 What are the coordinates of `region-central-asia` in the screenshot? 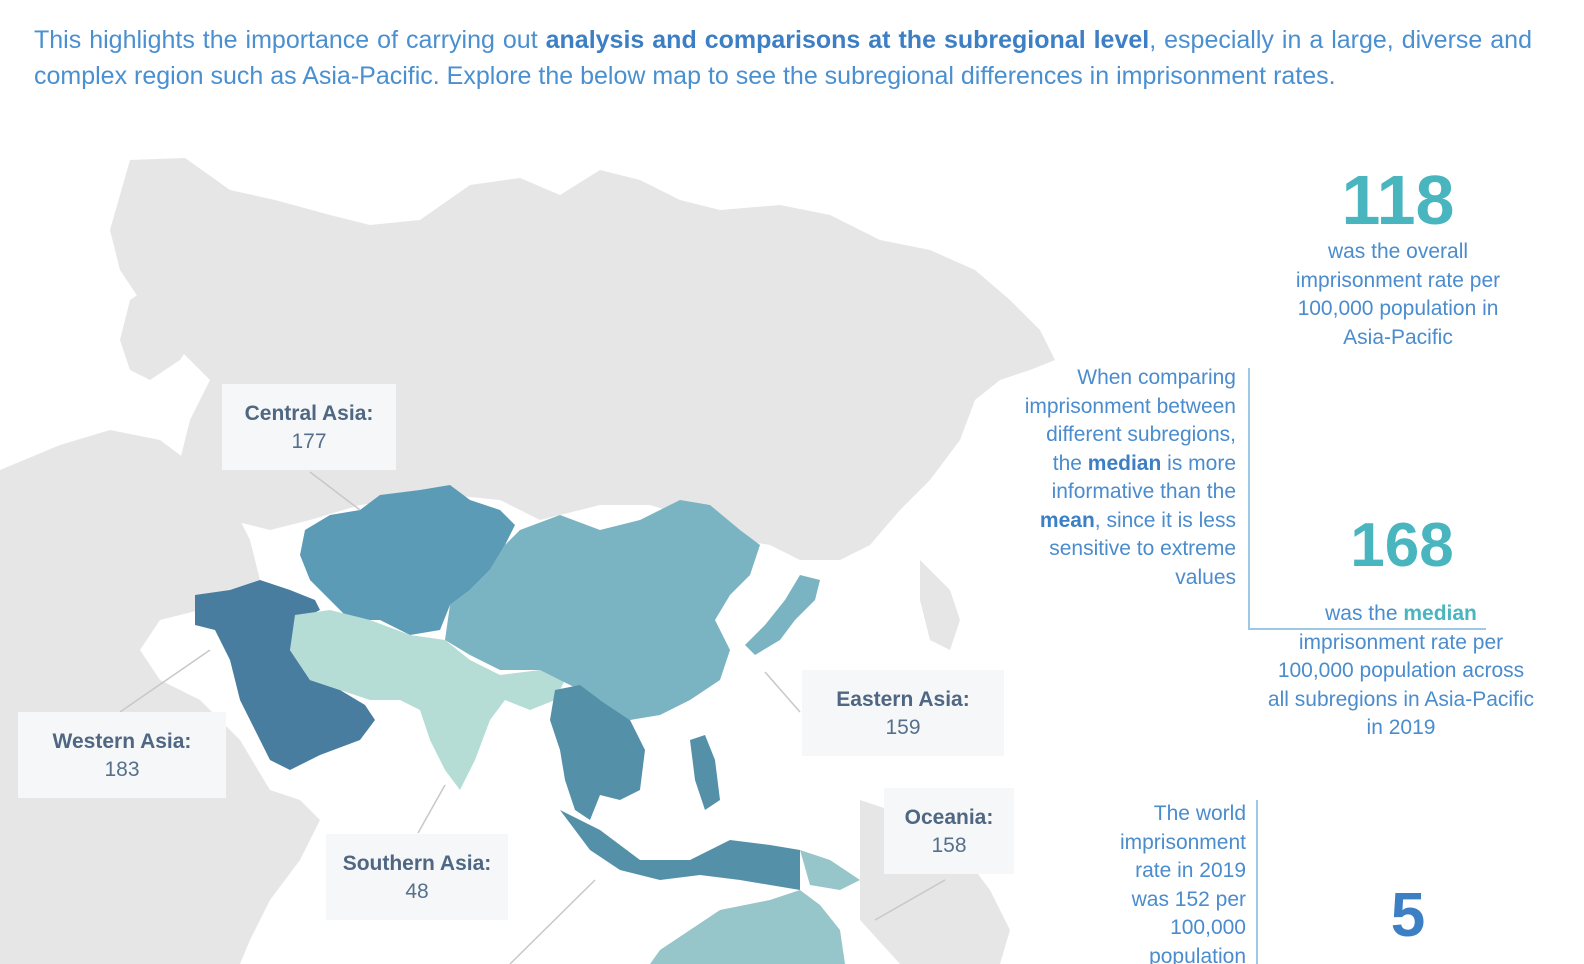 It's located at (407, 560).